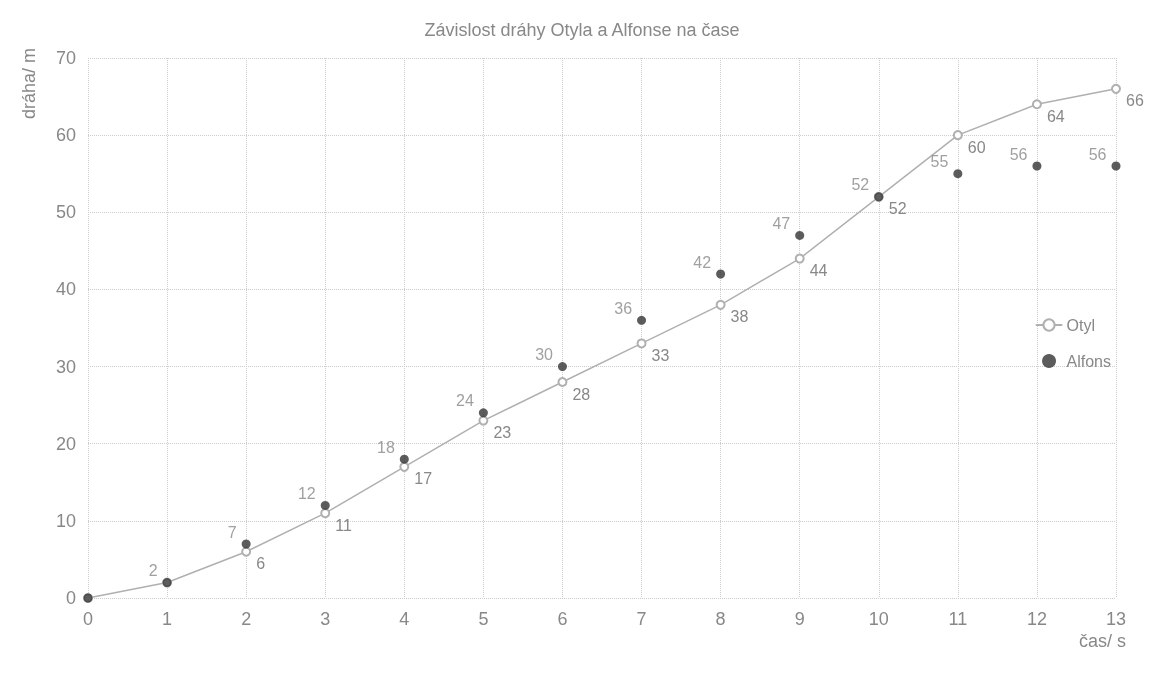 Image resolution: width=1164 pixels, height=686 pixels. Describe the element at coordinates (739, 317) in the screenshot. I see `data-label: 38` at that location.